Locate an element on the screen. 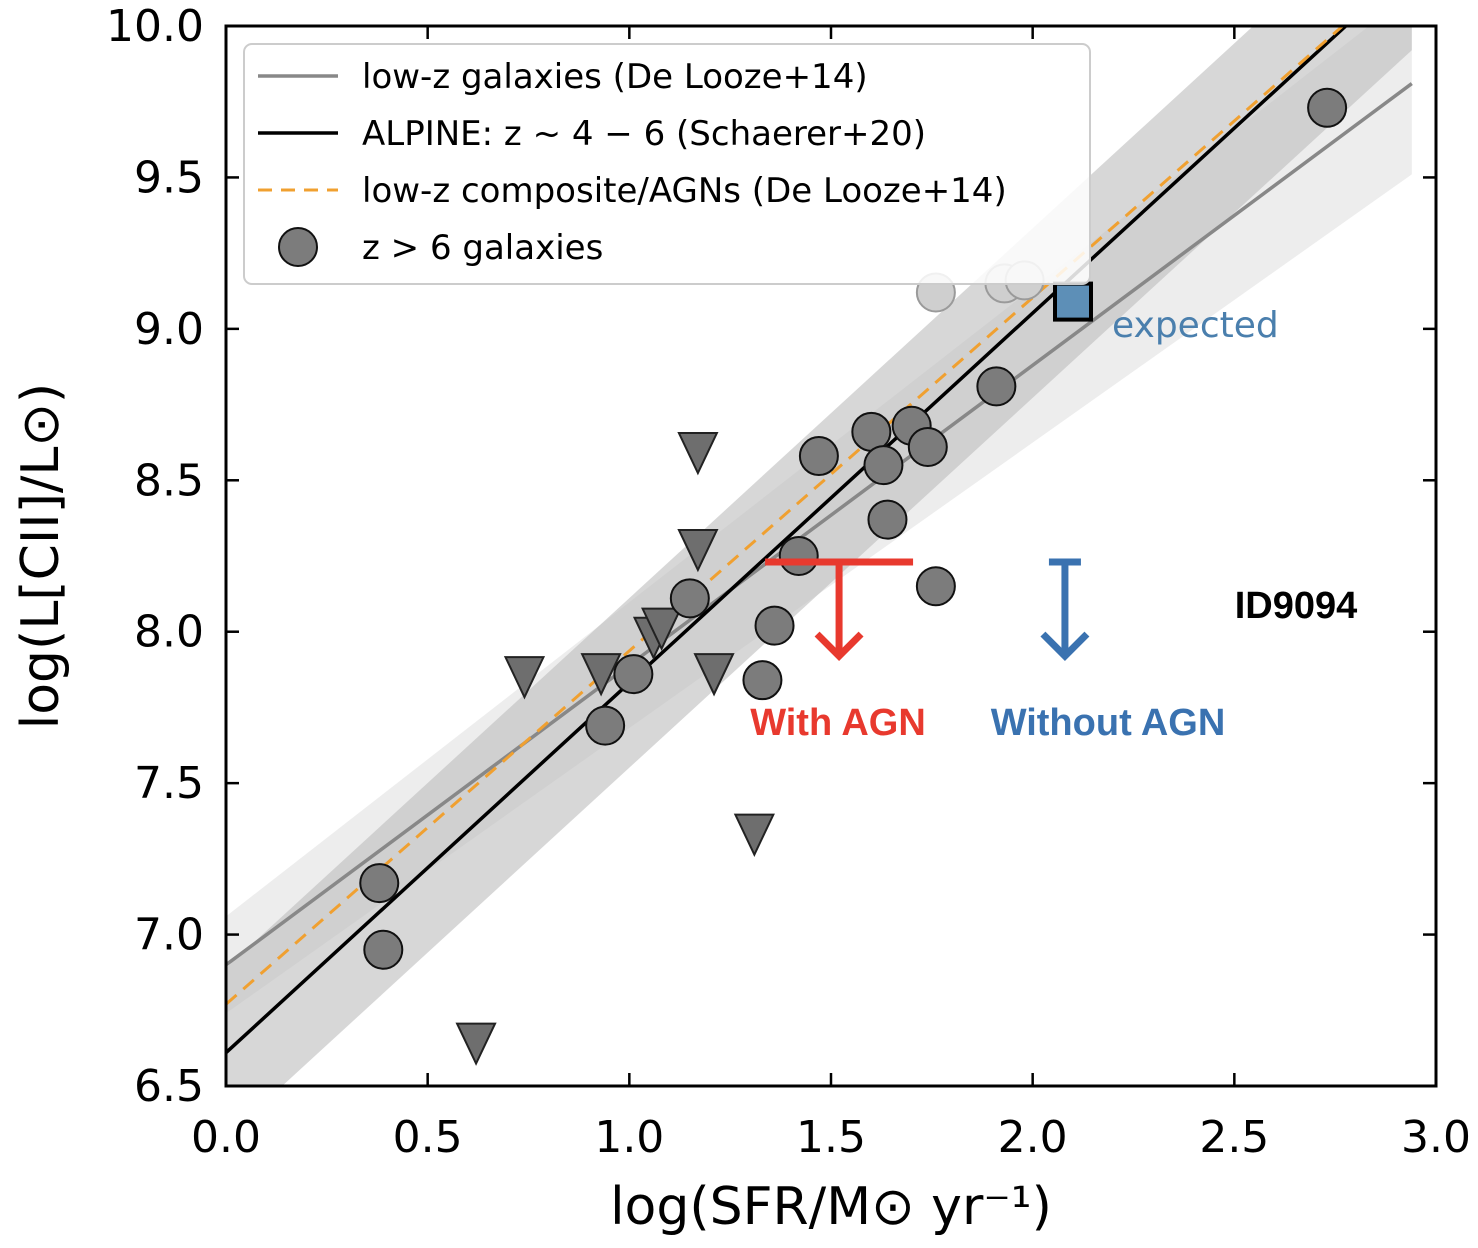 Image resolution: width=1478 pixels, height=1248 pixels. id9094-label: ID9094 is located at coordinates (1296, 606).